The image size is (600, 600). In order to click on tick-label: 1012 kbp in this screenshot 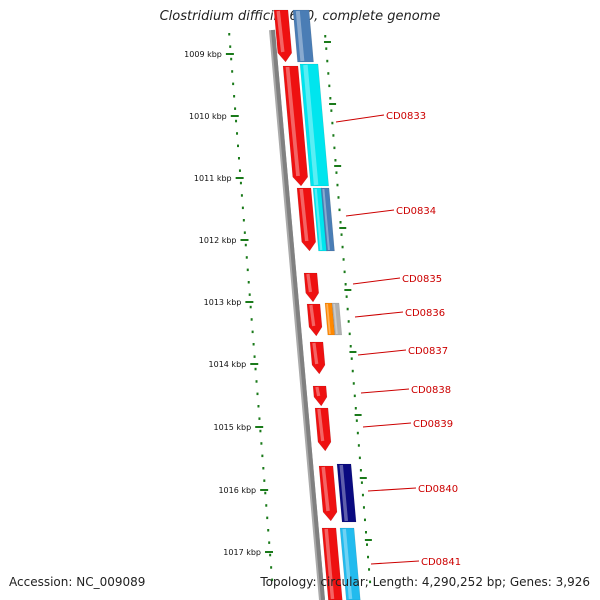, I will do `click(218, 240)`.